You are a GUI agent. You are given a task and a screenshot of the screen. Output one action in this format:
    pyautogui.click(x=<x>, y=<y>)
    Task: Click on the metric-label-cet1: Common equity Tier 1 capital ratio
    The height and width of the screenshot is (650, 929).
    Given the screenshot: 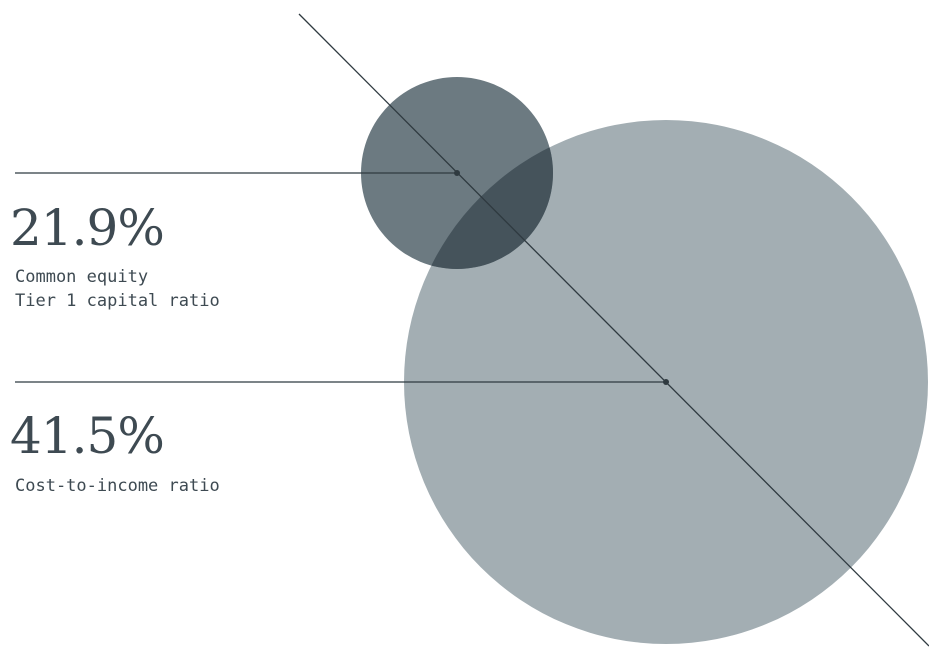 What is the action you would take?
    pyautogui.click(x=117, y=289)
    